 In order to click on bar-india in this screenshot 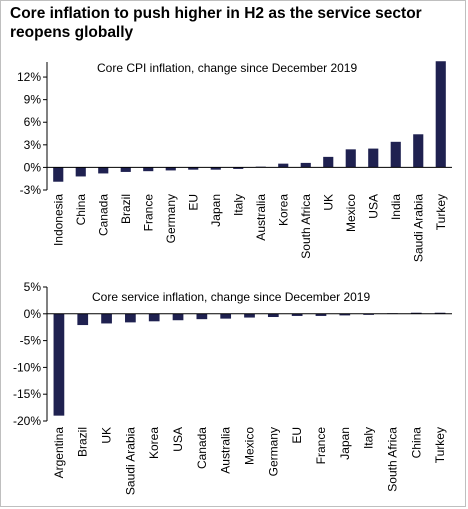, I will do `click(395, 154)`.